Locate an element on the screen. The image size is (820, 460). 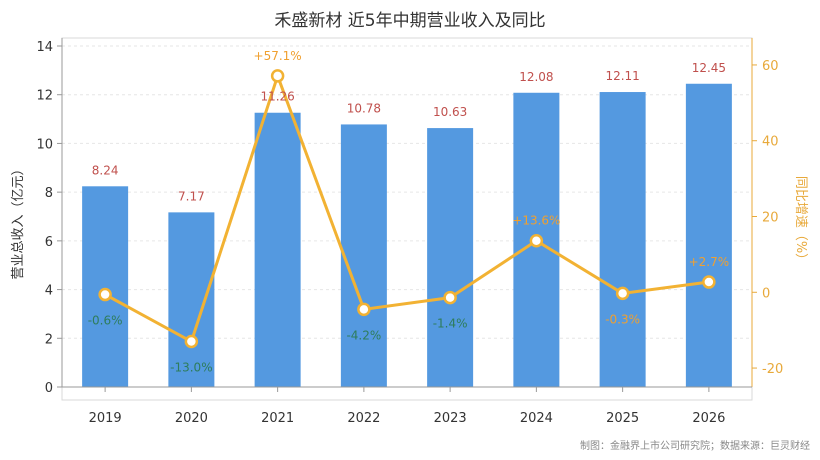
bar-value-label: 10.78 is located at coordinates (364, 108).